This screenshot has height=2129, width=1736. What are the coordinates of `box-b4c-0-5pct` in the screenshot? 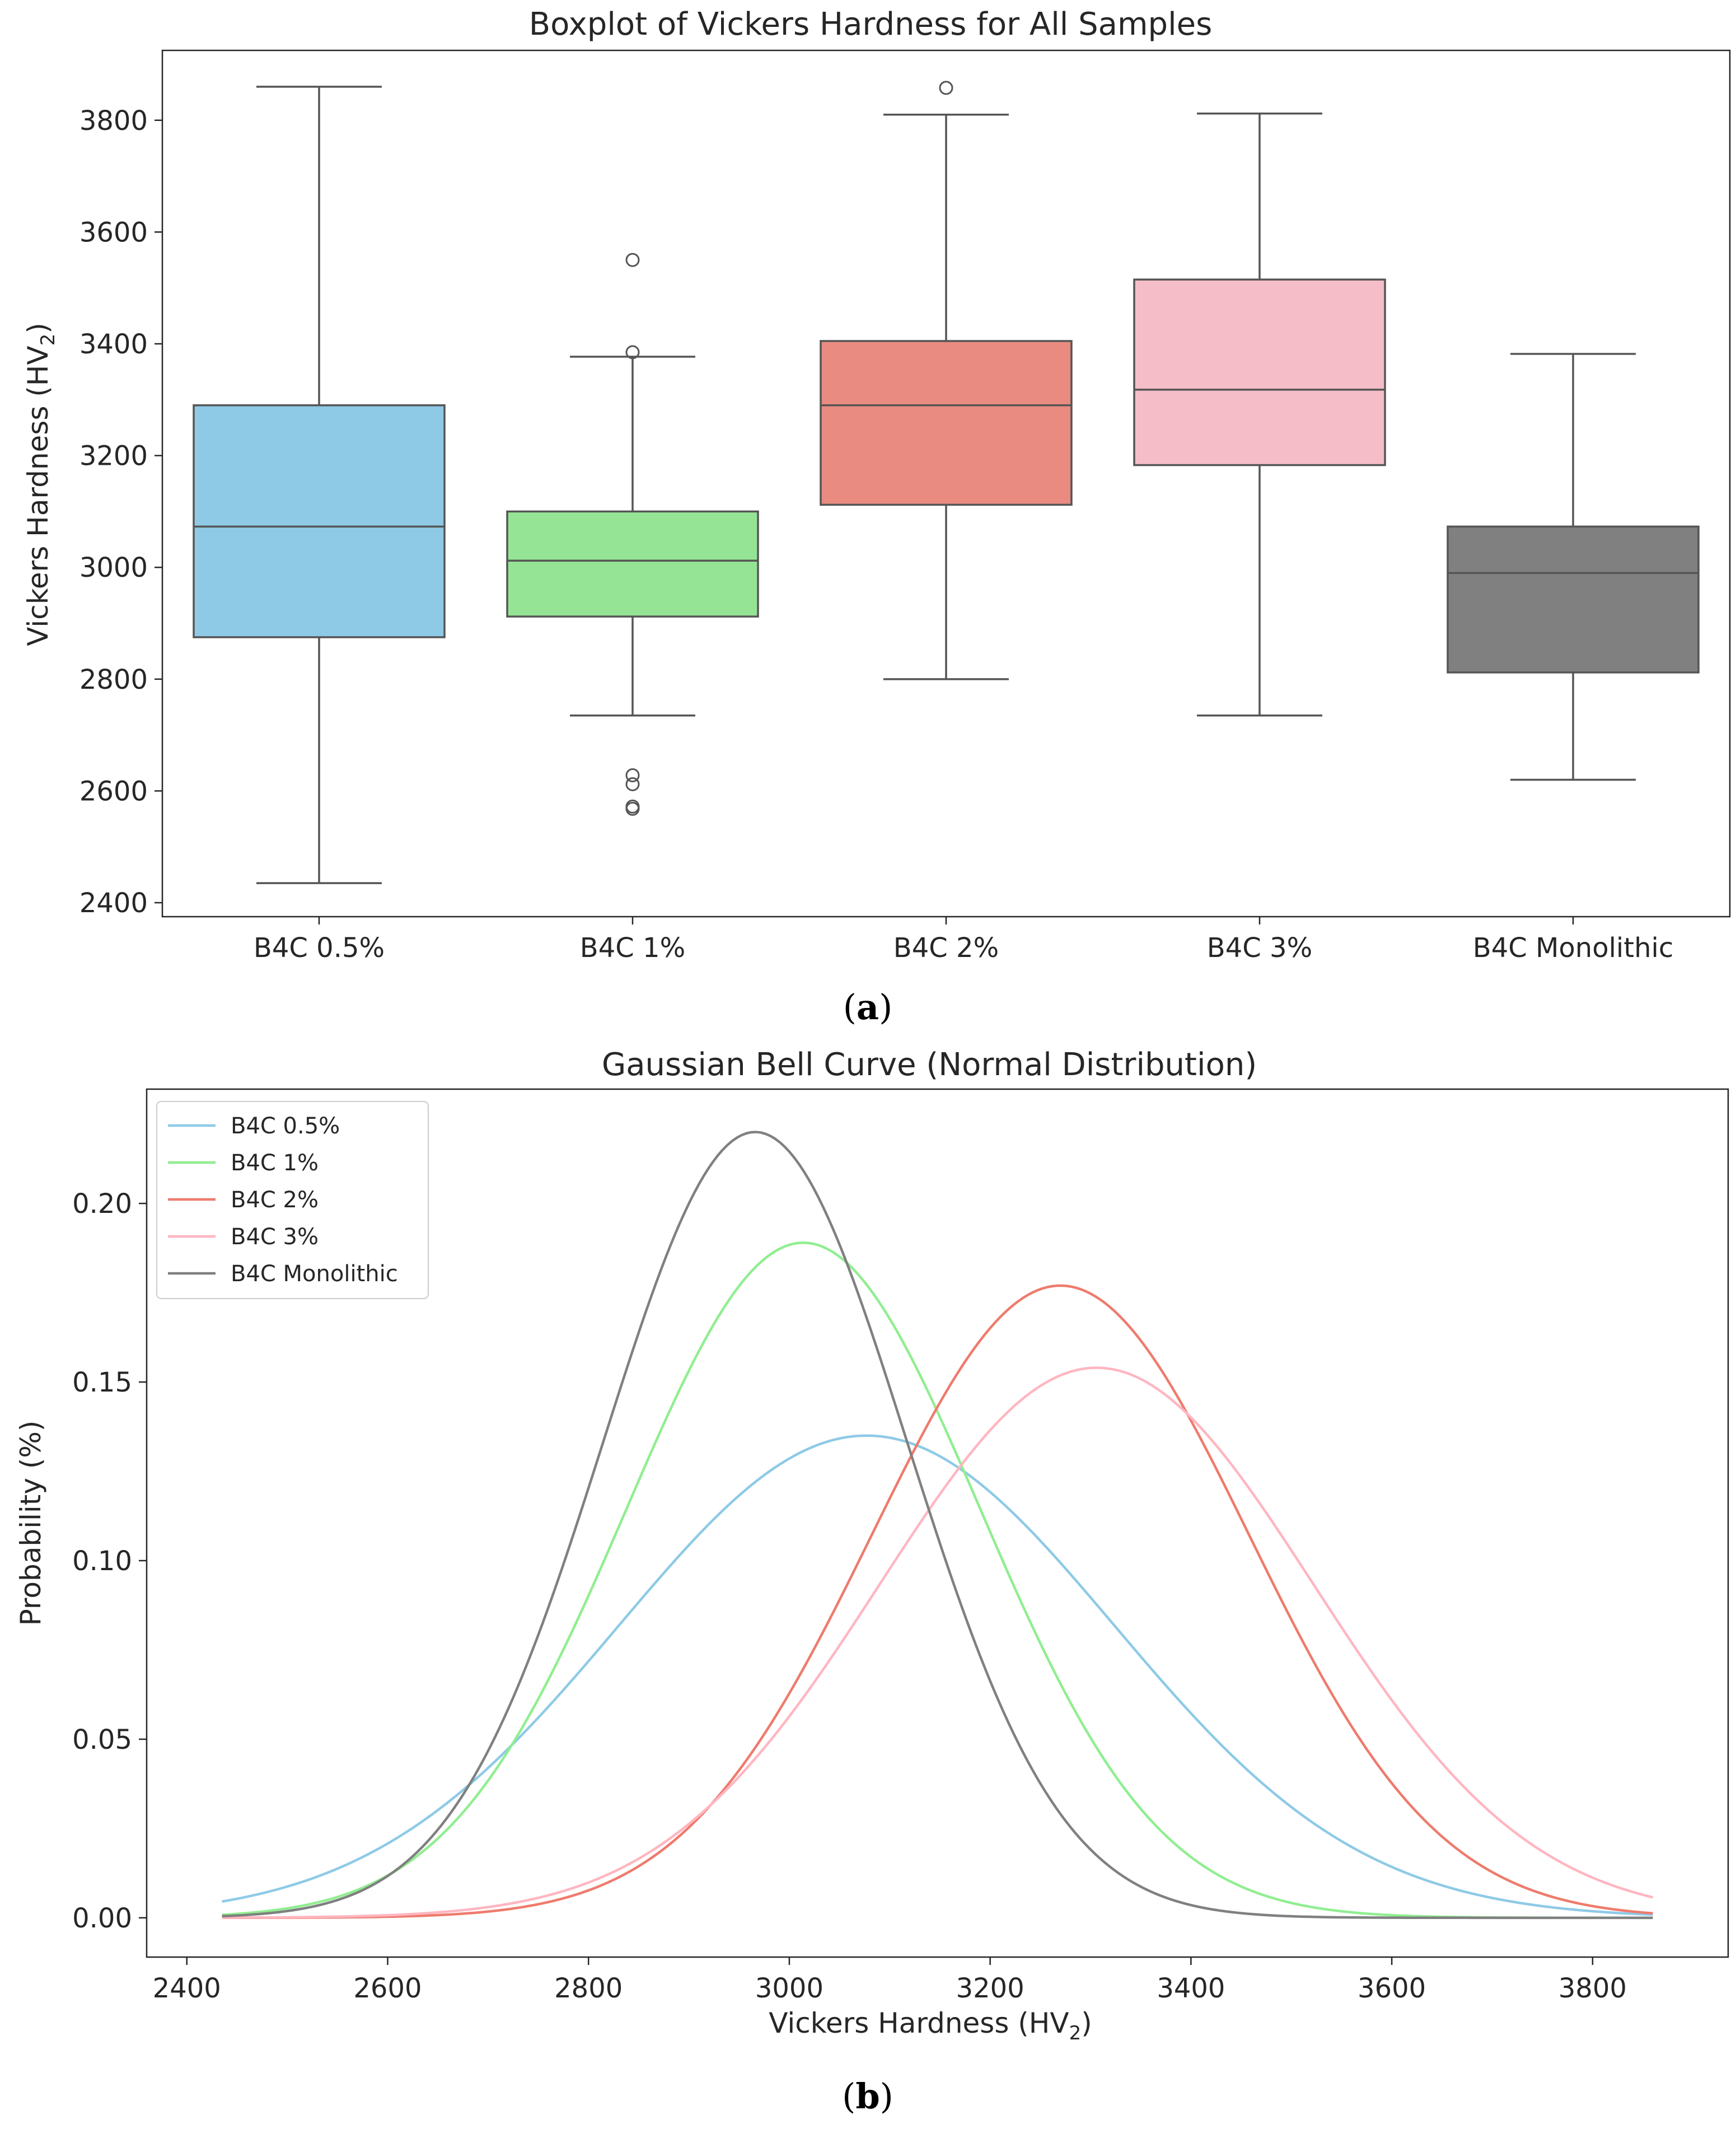 It's located at (319, 485).